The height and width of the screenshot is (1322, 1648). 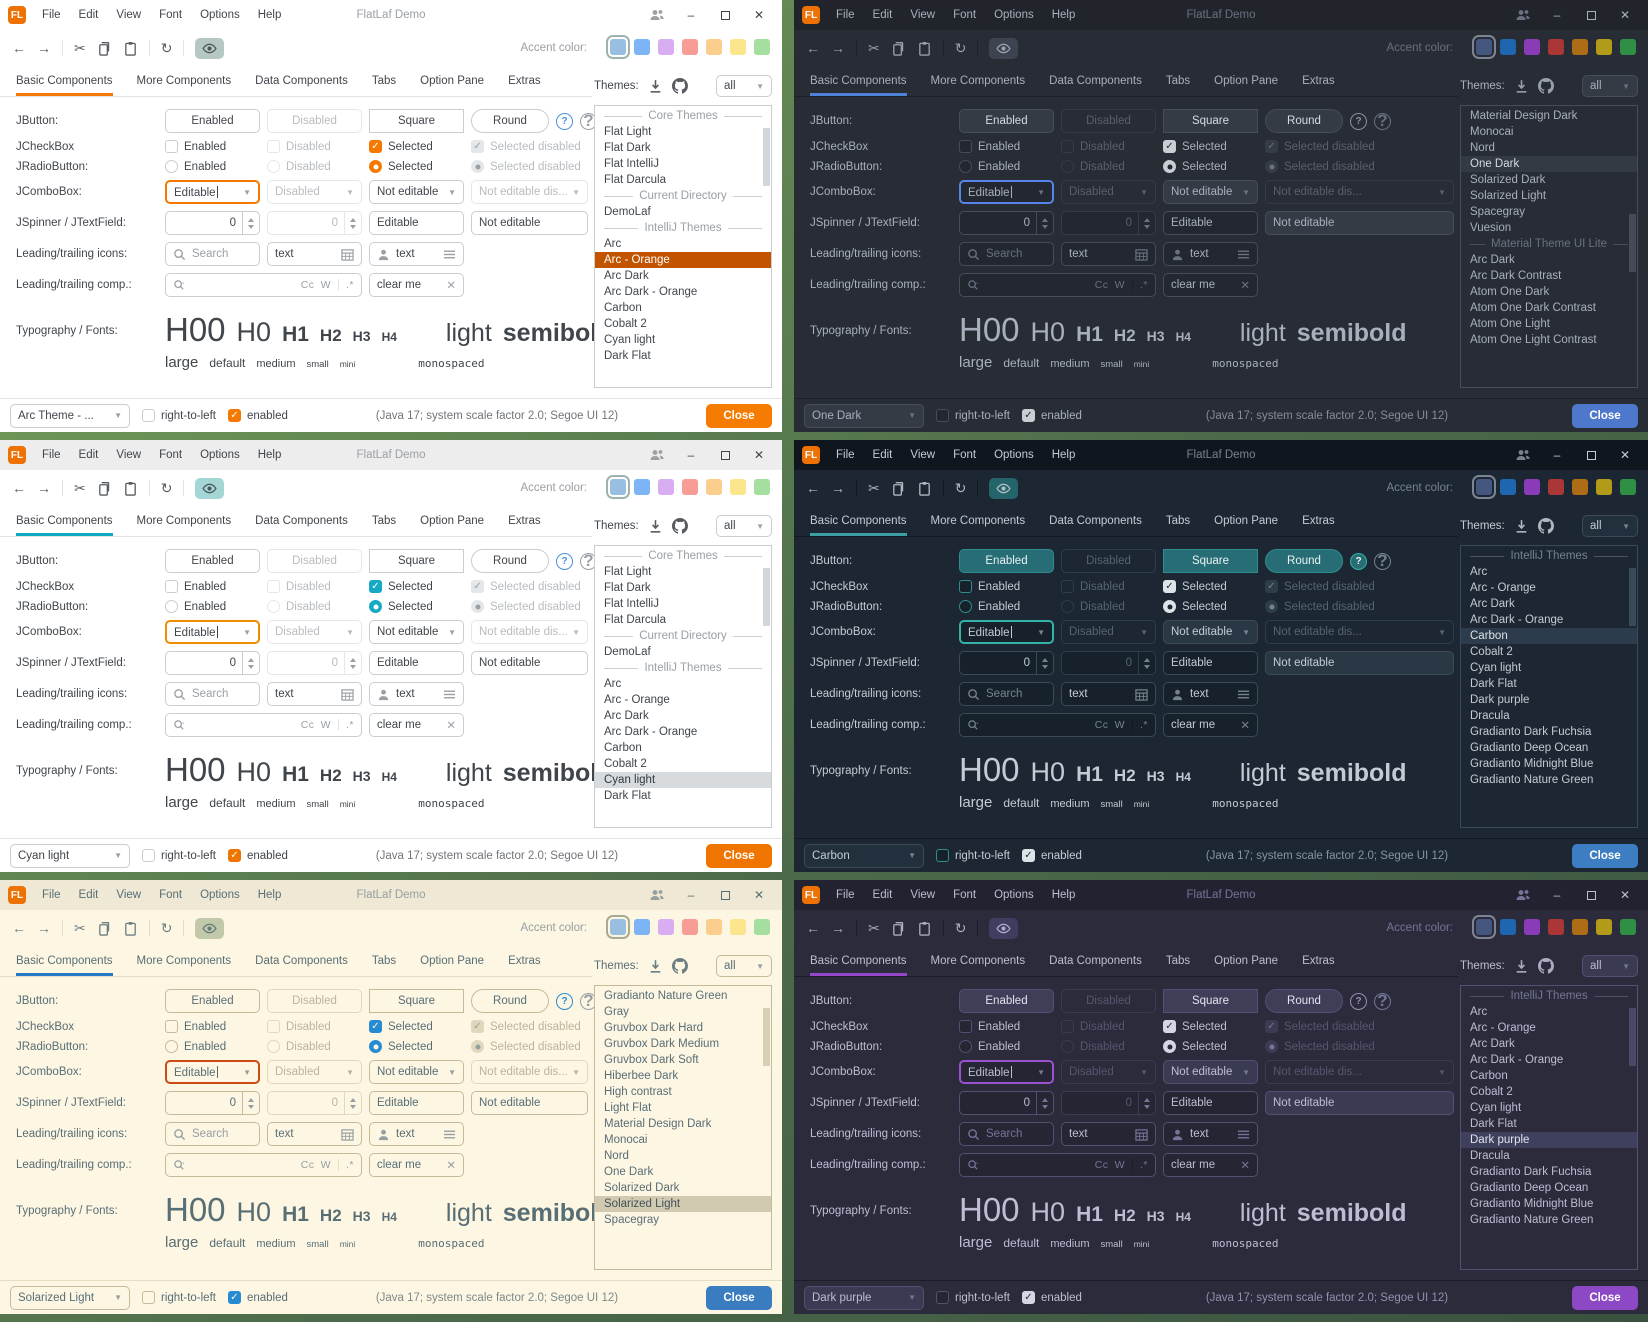 What do you see at coordinates (838, 48) in the screenshot?
I see `forward-icon: →` at bounding box center [838, 48].